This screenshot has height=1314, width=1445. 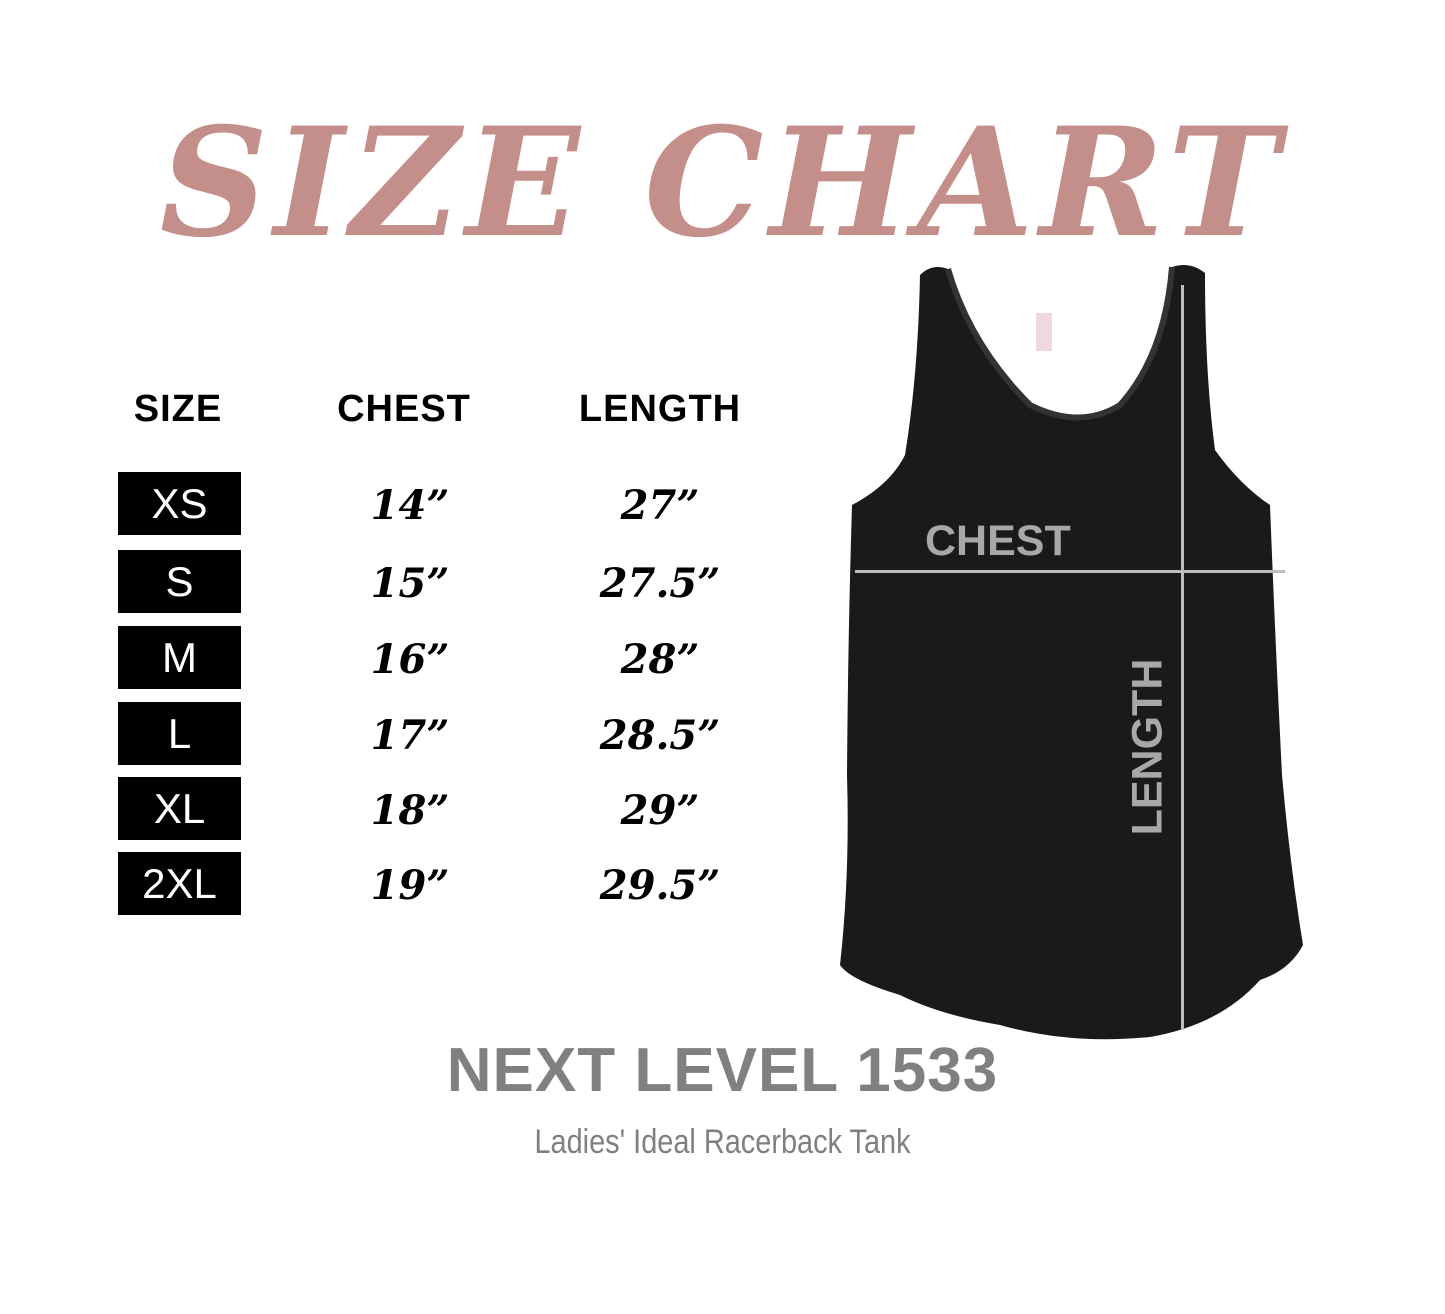 I want to click on chest-value: 16”, so click(x=410, y=659).